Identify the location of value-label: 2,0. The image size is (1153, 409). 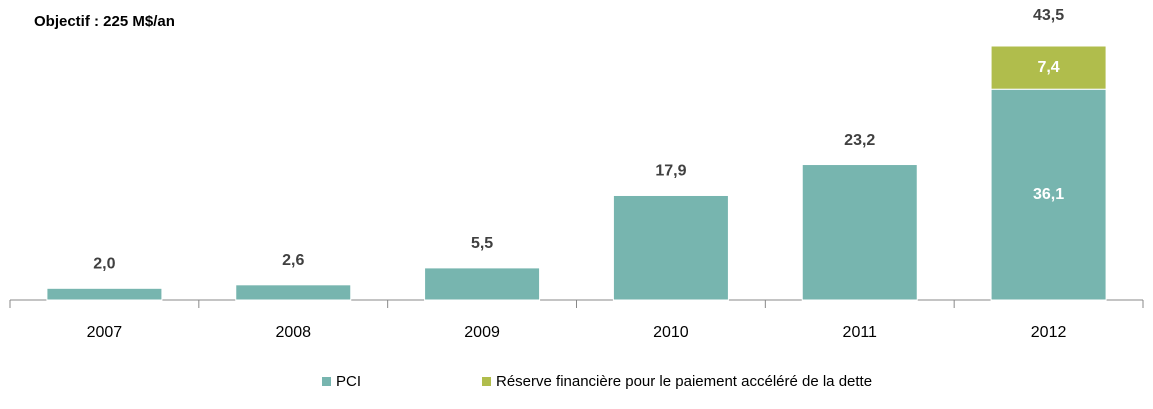
(104, 264).